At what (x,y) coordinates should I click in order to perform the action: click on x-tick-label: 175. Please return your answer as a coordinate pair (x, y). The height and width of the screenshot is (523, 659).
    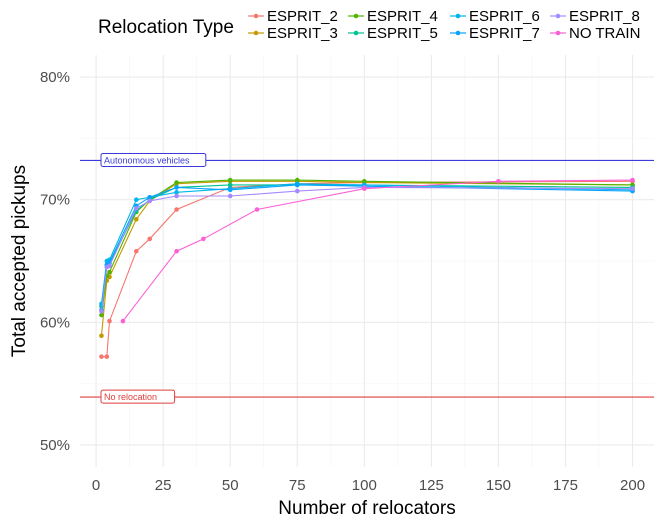
    Looking at the image, I should click on (565, 485).